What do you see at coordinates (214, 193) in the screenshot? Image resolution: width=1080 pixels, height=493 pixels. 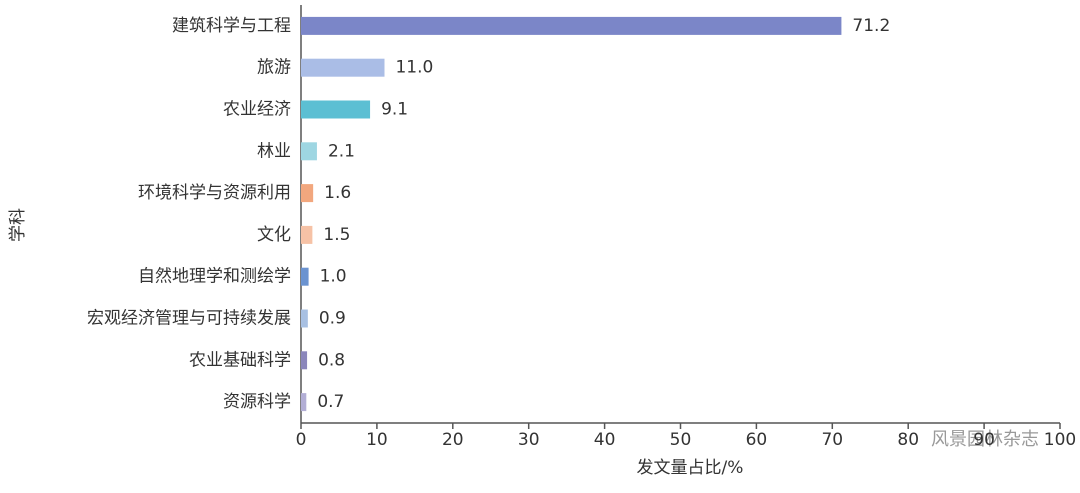 I see `y-tick-label: 环境科学与资源利用` at bounding box center [214, 193].